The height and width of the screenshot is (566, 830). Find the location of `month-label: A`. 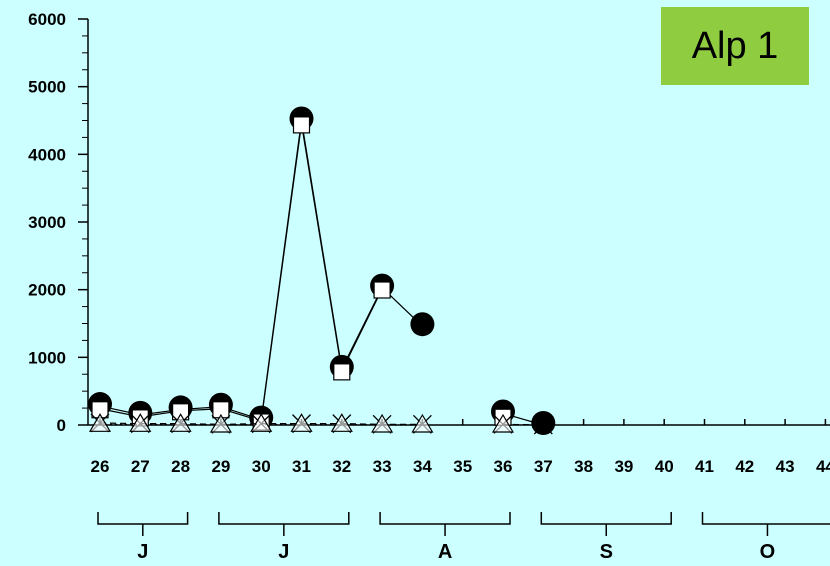

month-label: A is located at coordinates (445, 552).